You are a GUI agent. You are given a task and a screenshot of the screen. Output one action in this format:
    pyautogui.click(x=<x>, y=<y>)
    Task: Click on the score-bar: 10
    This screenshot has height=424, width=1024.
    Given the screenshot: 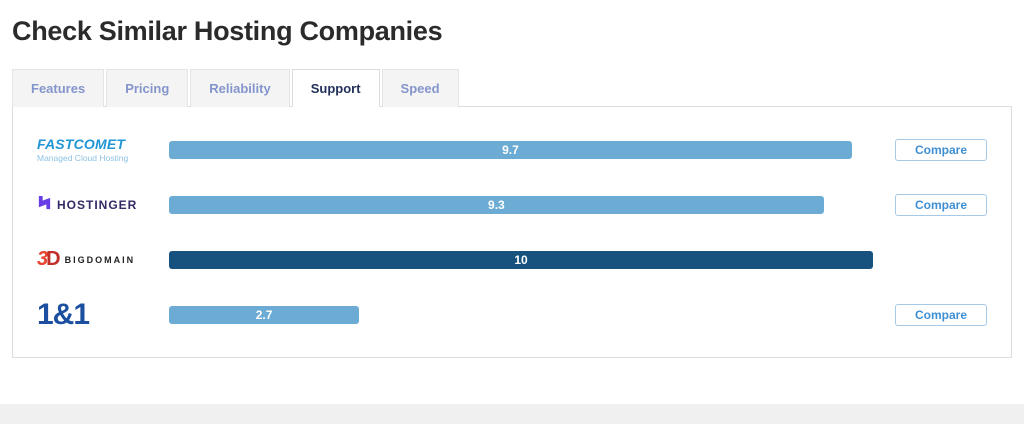 What is the action you would take?
    pyautogui.click(x=521, y=259)
    